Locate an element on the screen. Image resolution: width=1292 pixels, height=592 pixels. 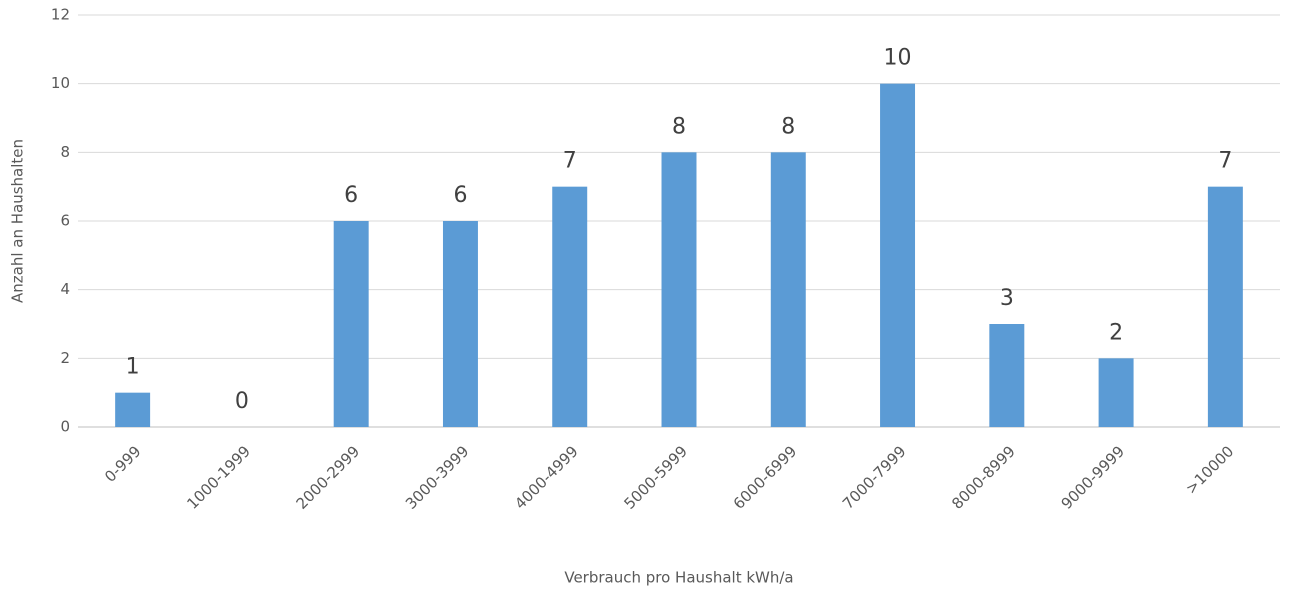
y-tick-label: 4 is located at coordinates (65, 289).